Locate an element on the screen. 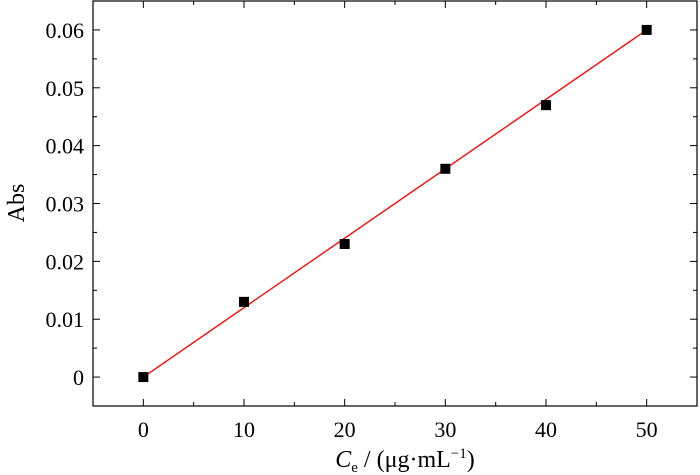 The image size is (700, 475). x-tick-label: 20 is located at coordinates (345, 429).